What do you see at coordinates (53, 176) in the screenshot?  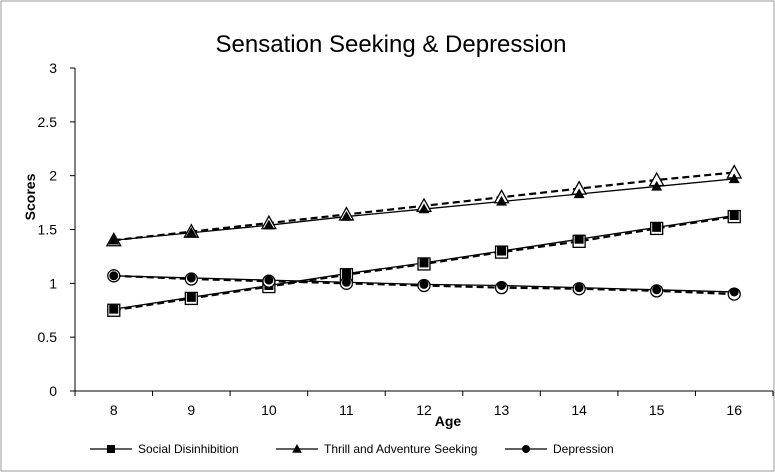 I see `y-tick-label: 2` at bounding box center [53, 176].